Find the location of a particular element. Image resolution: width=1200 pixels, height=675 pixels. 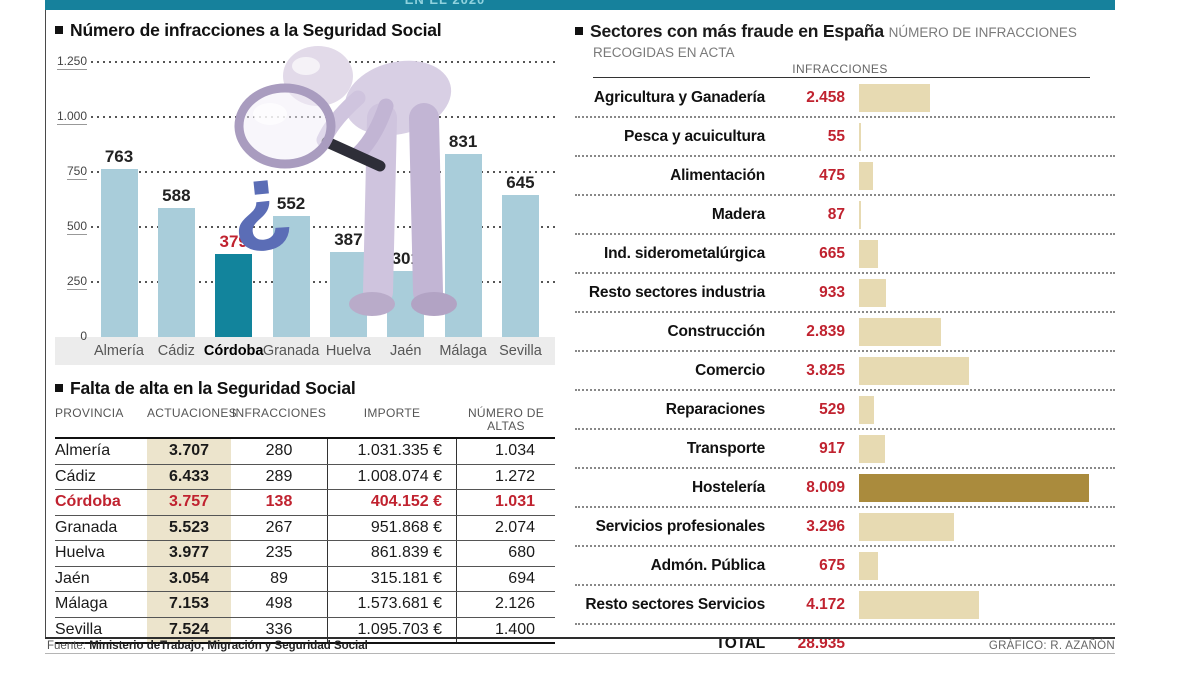

cell-infracciones: 289 is located at coordinates (279, 476).